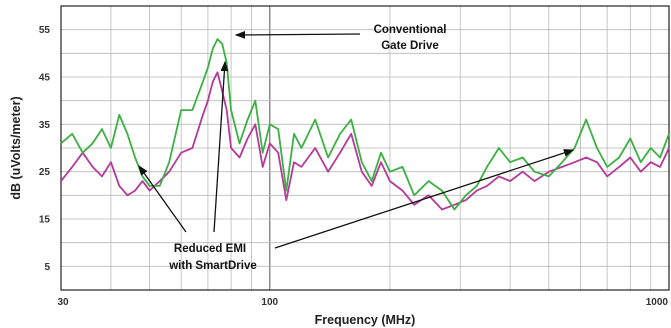  I want to click on y-tick-label: 5, so click(47, 267).